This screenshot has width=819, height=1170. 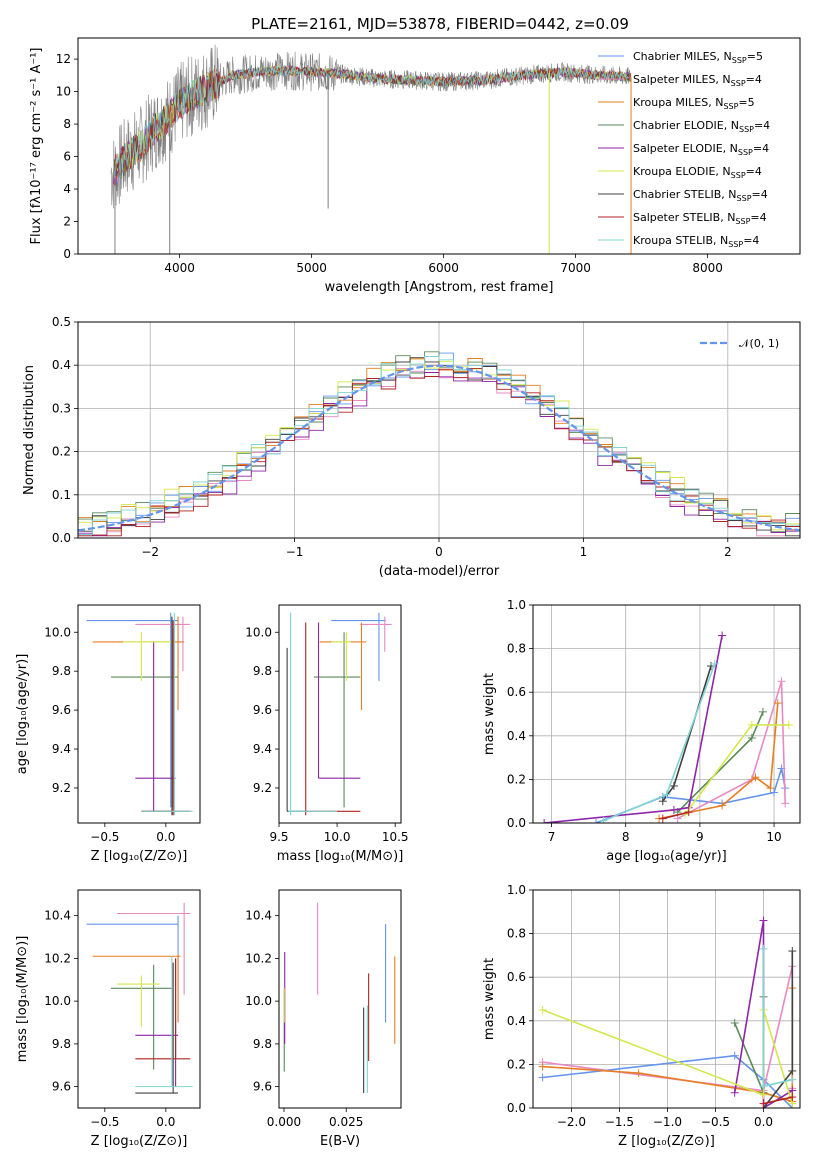 What do you see at coordinates (61, 495) in the screenshot?
I see `y-tick-label: 0.1` at bounding box center [61, 495].